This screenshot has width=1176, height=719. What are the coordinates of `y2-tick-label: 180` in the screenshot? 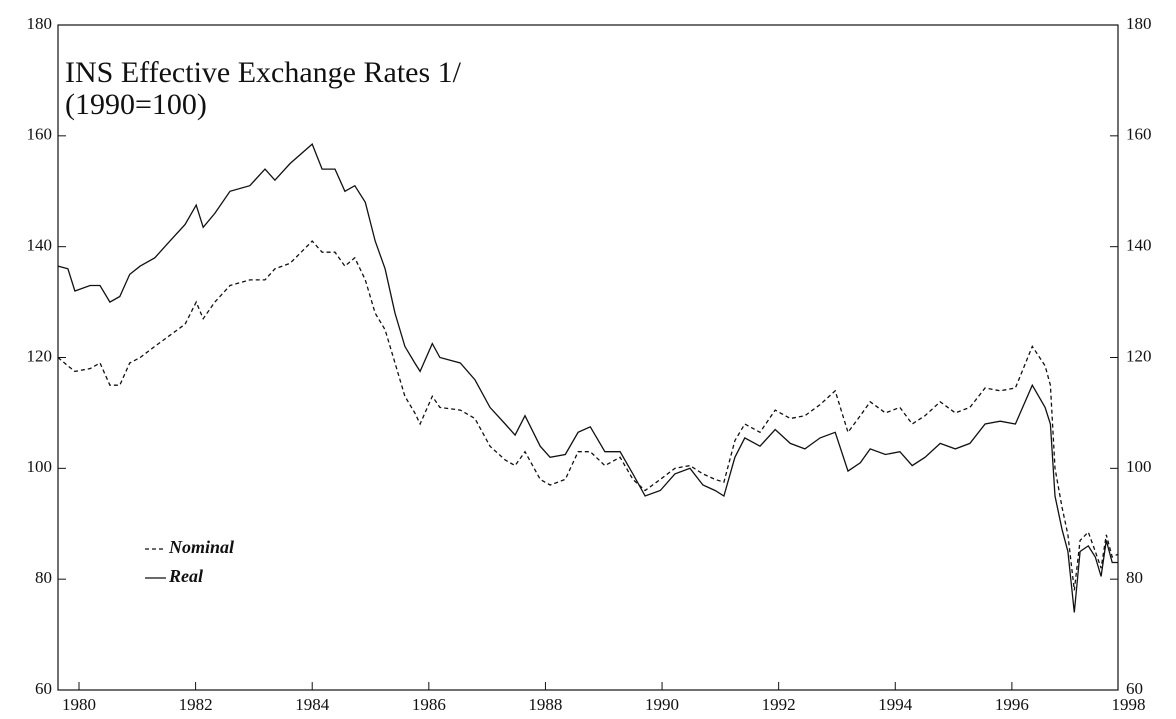 It's located at (1139, 23).